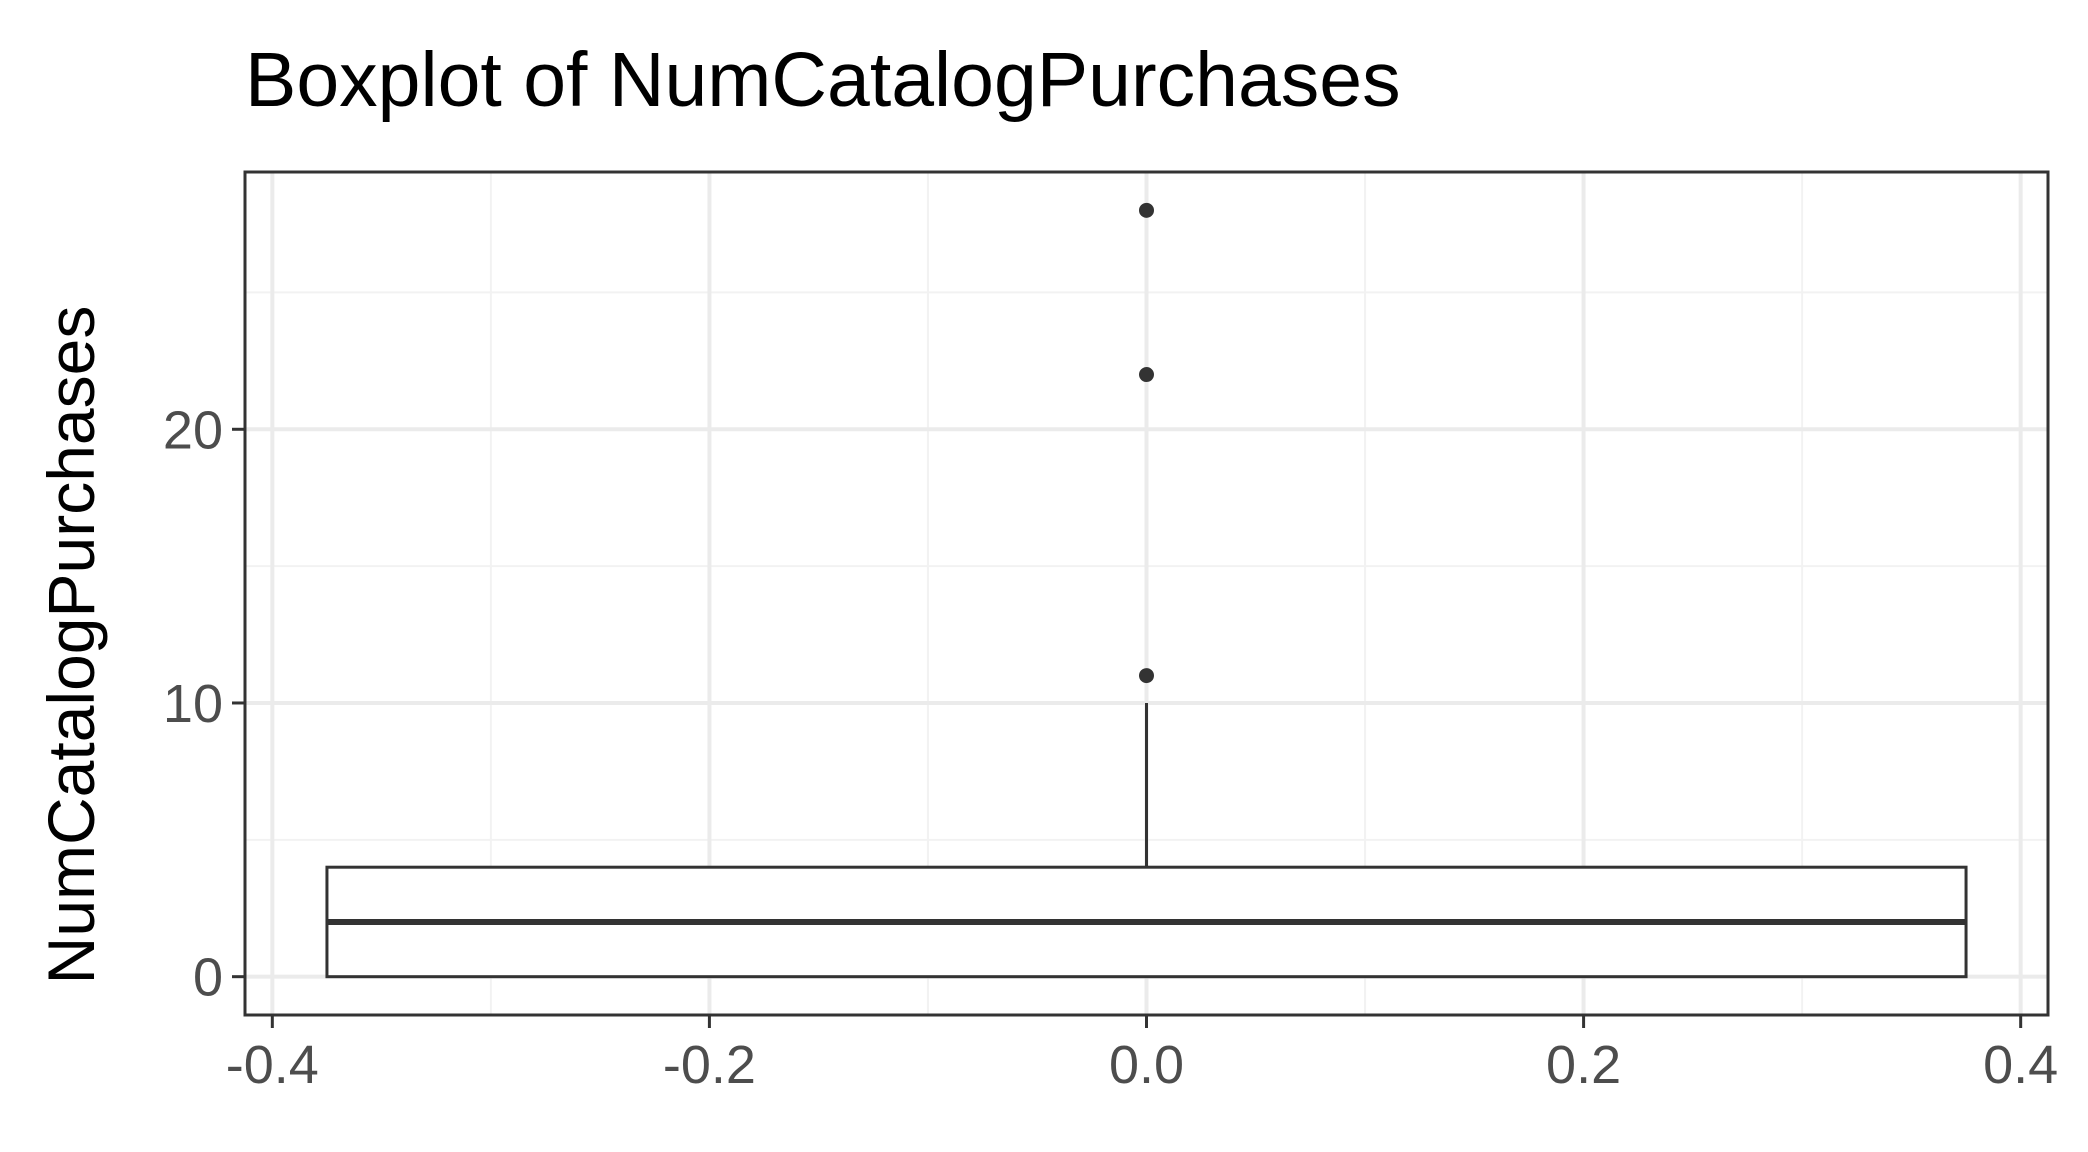  I want to click on outlier-points, so click(1146, 443).